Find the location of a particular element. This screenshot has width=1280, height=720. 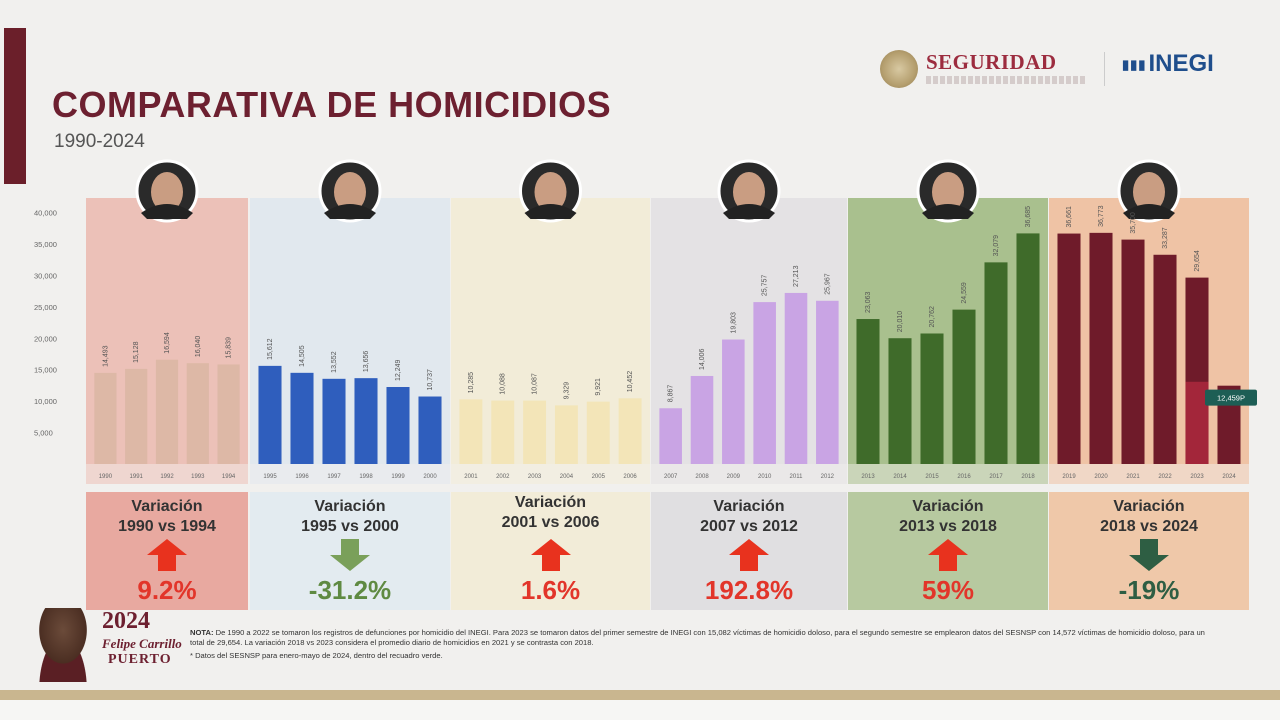

bar-2010 is located at coordinates (764, 383).